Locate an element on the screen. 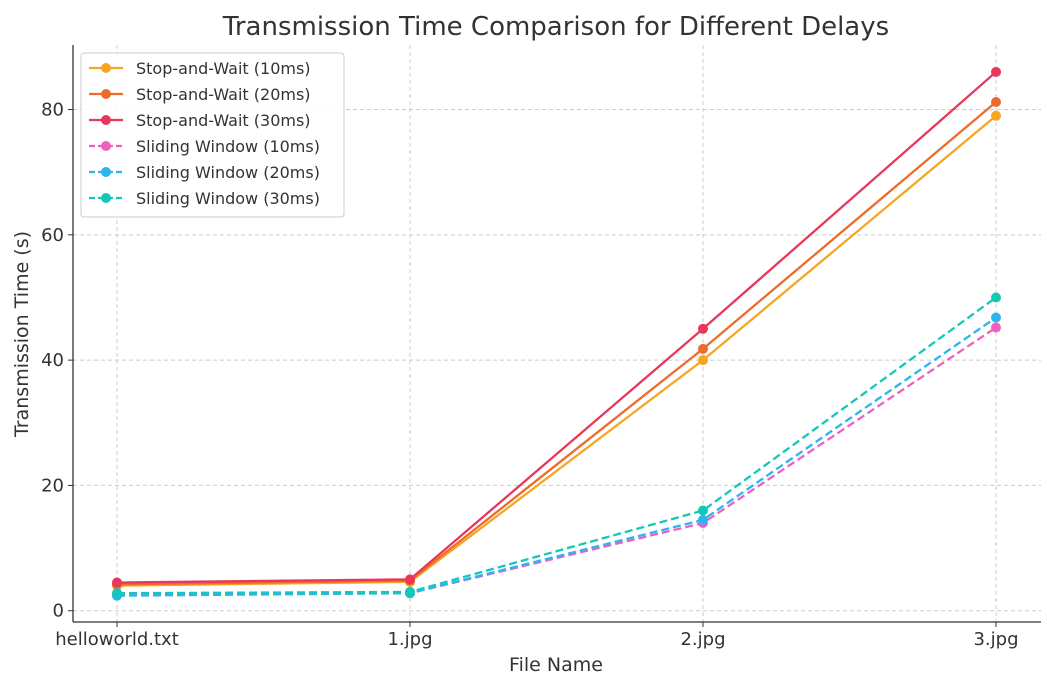  y-tick-label: 80 is located at coordinates (52, 110).